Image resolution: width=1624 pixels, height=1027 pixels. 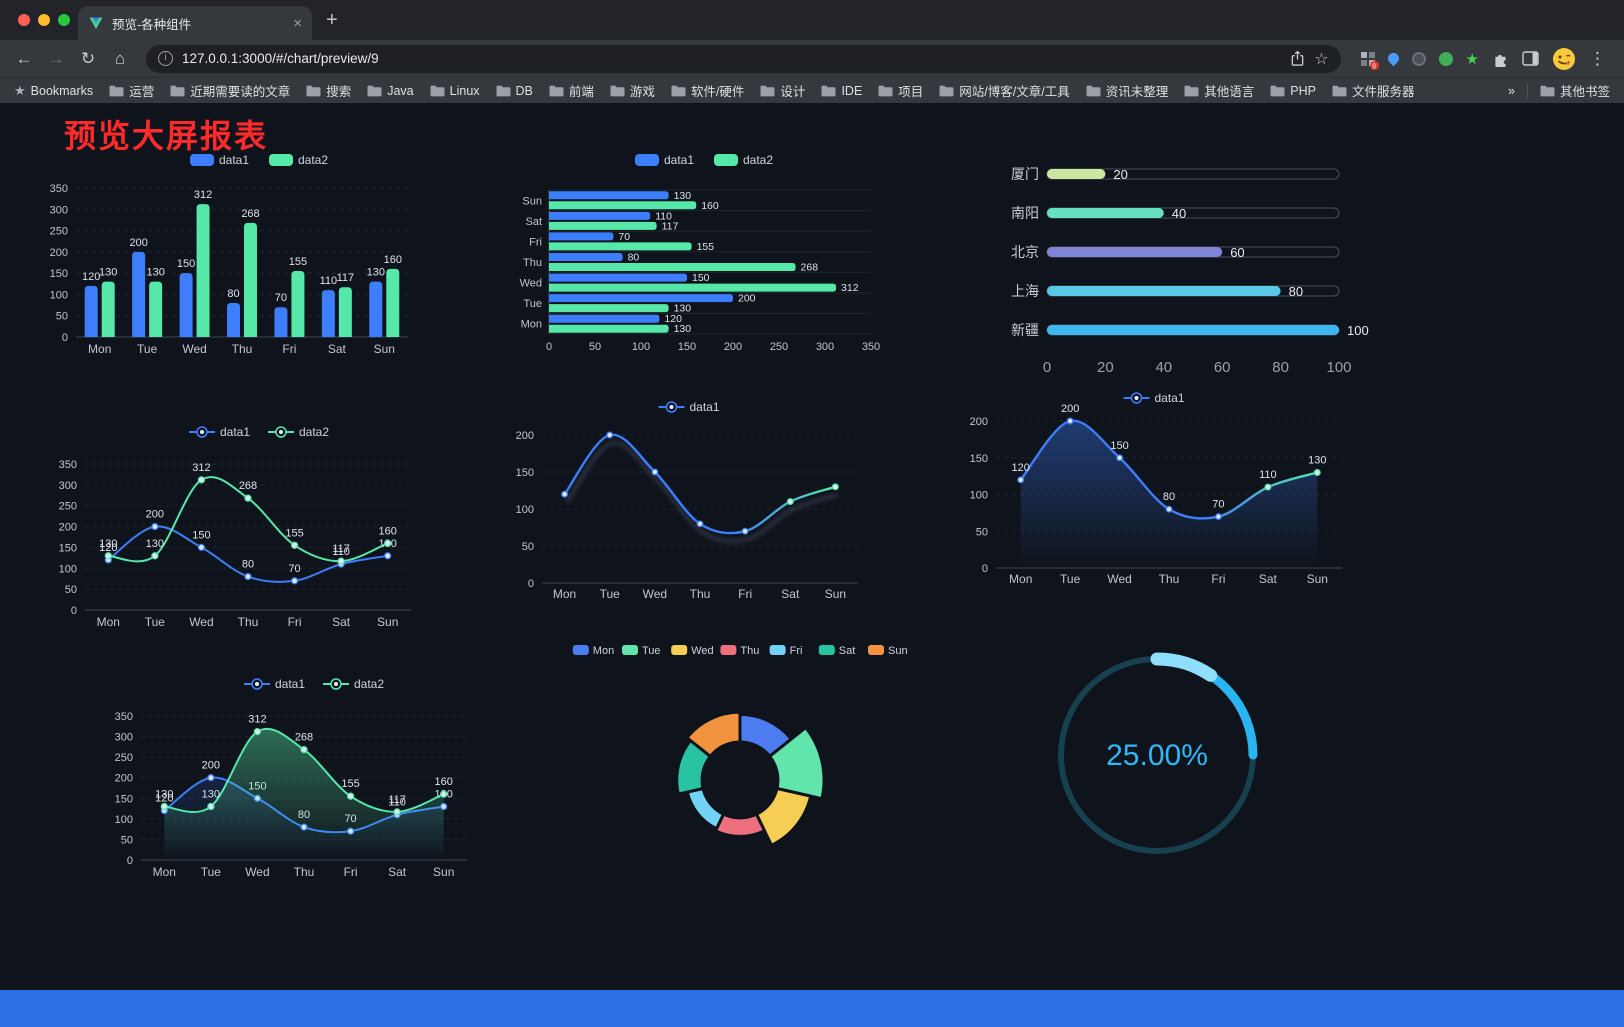 What do you see at coordinates (641, 651) in the screenshot?
I see `legend-item: Tue` at bounding box center [641, 651].